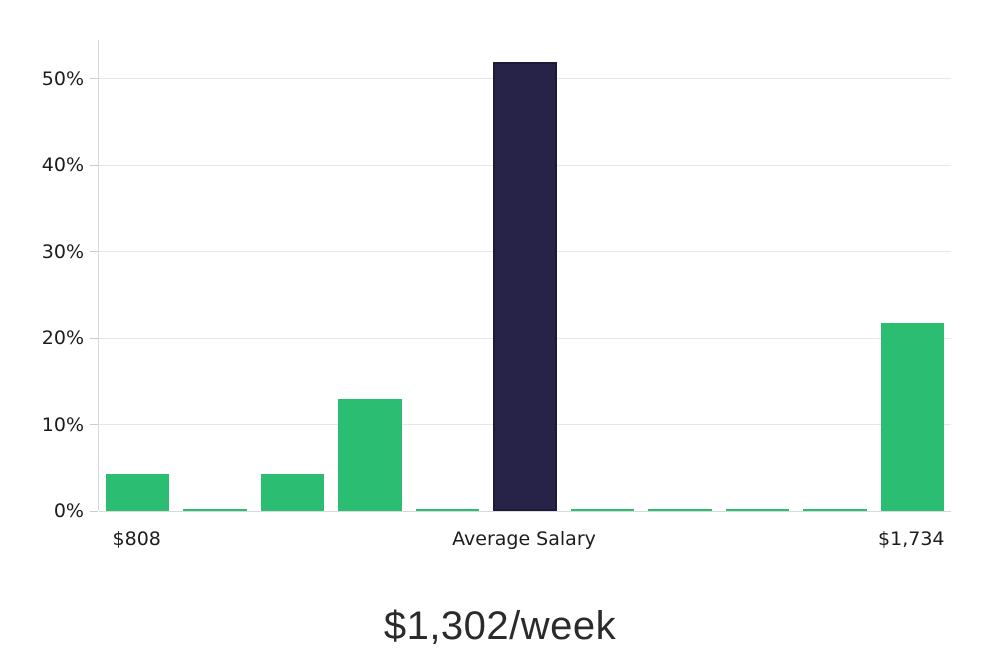  What do you see at coordinates (62, 338) in the screenshot?
I see `y-axis-tick-label-20: 20%` at bounding box center [62, 338].